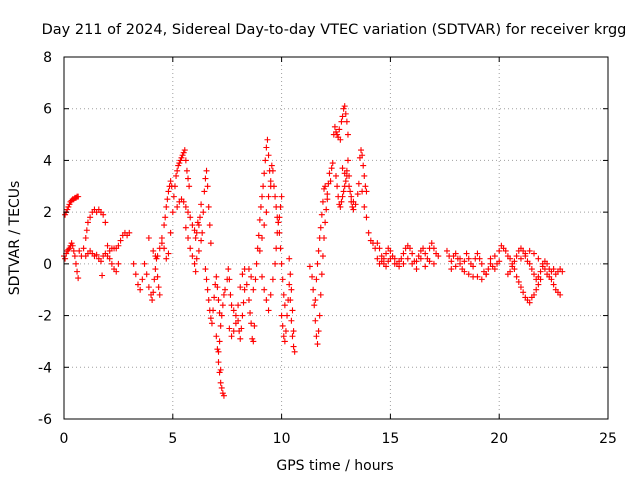 The height and width of the screenshot is (480, 640). What do you see at coordinates (64, 439) in the screenshot?
I see `x-tick-label: 0` at bounding box center [64, 439].